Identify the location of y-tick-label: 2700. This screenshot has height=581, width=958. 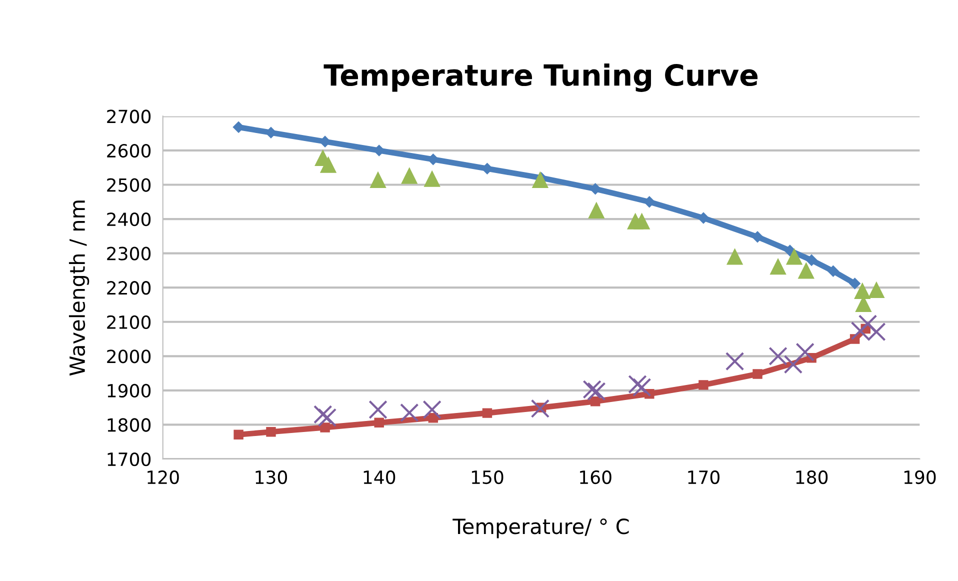
(129, 117).